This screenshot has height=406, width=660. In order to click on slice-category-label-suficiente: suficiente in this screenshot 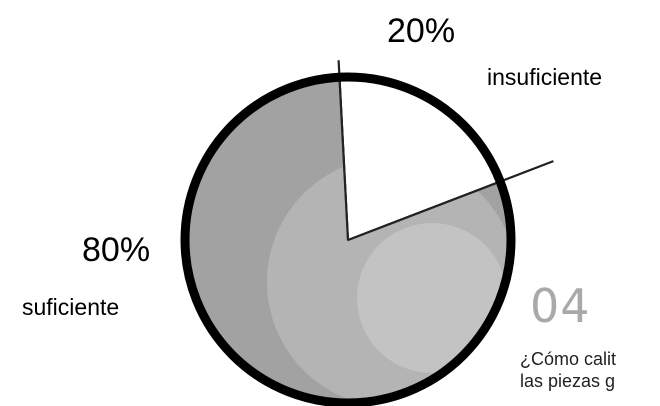, I will do `click(71, 307)`.